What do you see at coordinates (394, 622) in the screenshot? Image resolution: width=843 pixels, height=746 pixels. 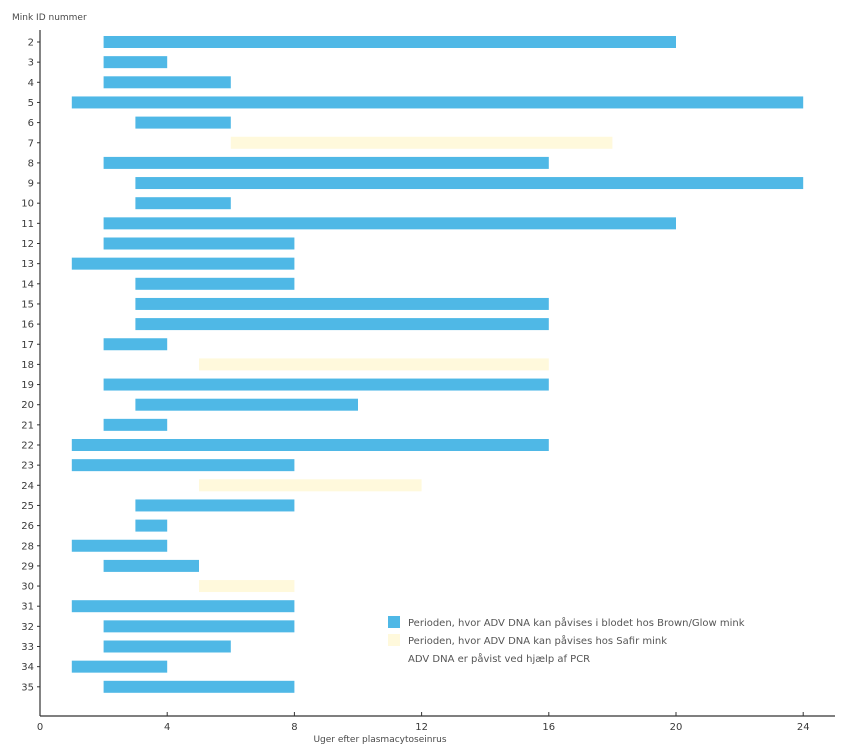 I see `legend-swatch-brown_glow` at bounding box center [394, 622].